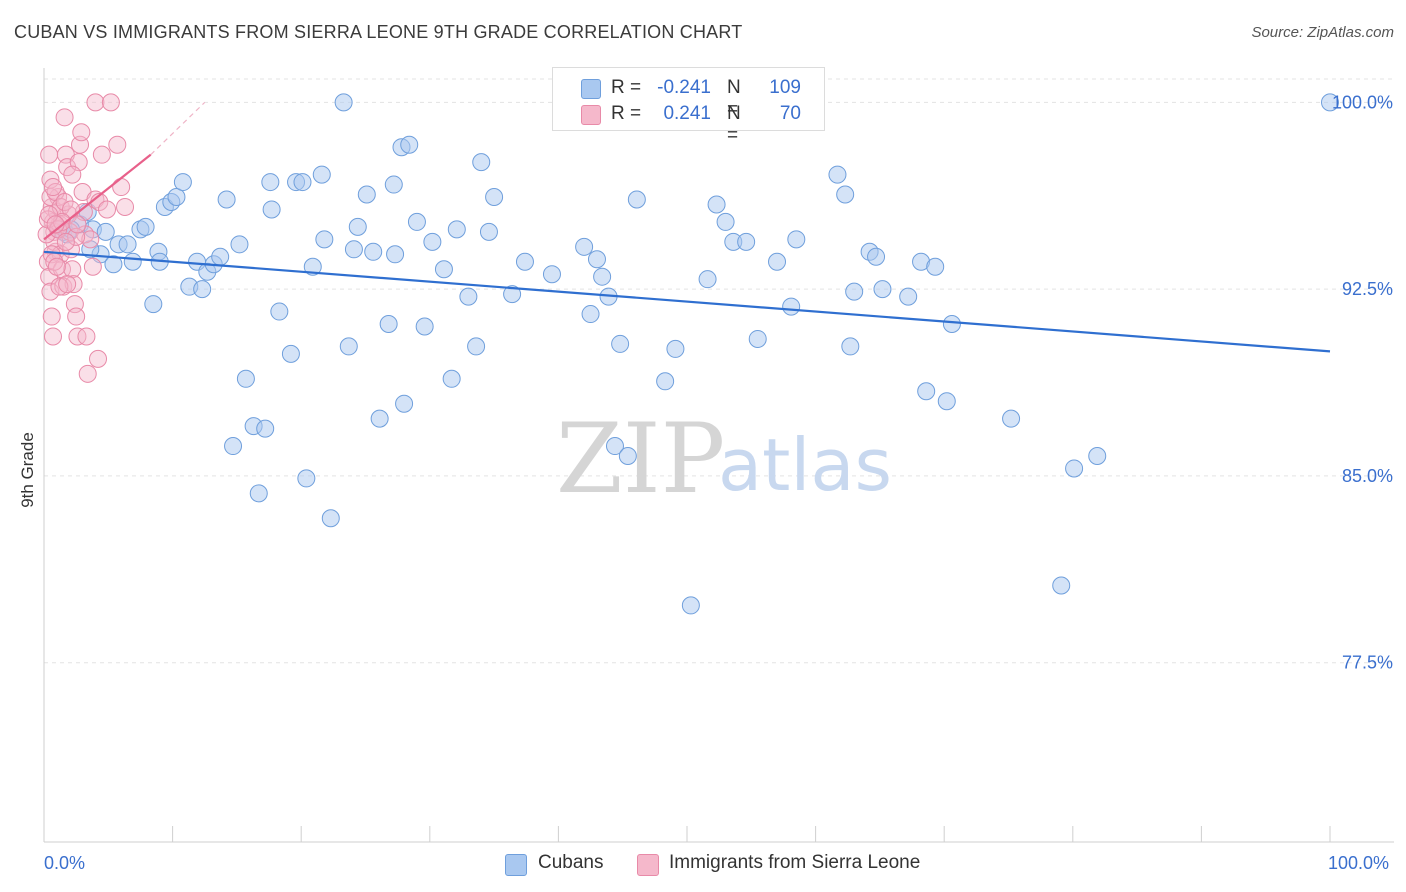 The width and height of the screenshot is (1406, 892). Describe the element at coordinates (1367, 476) in the screenshot. I see `y-tick-label: 85.0%` at that location.